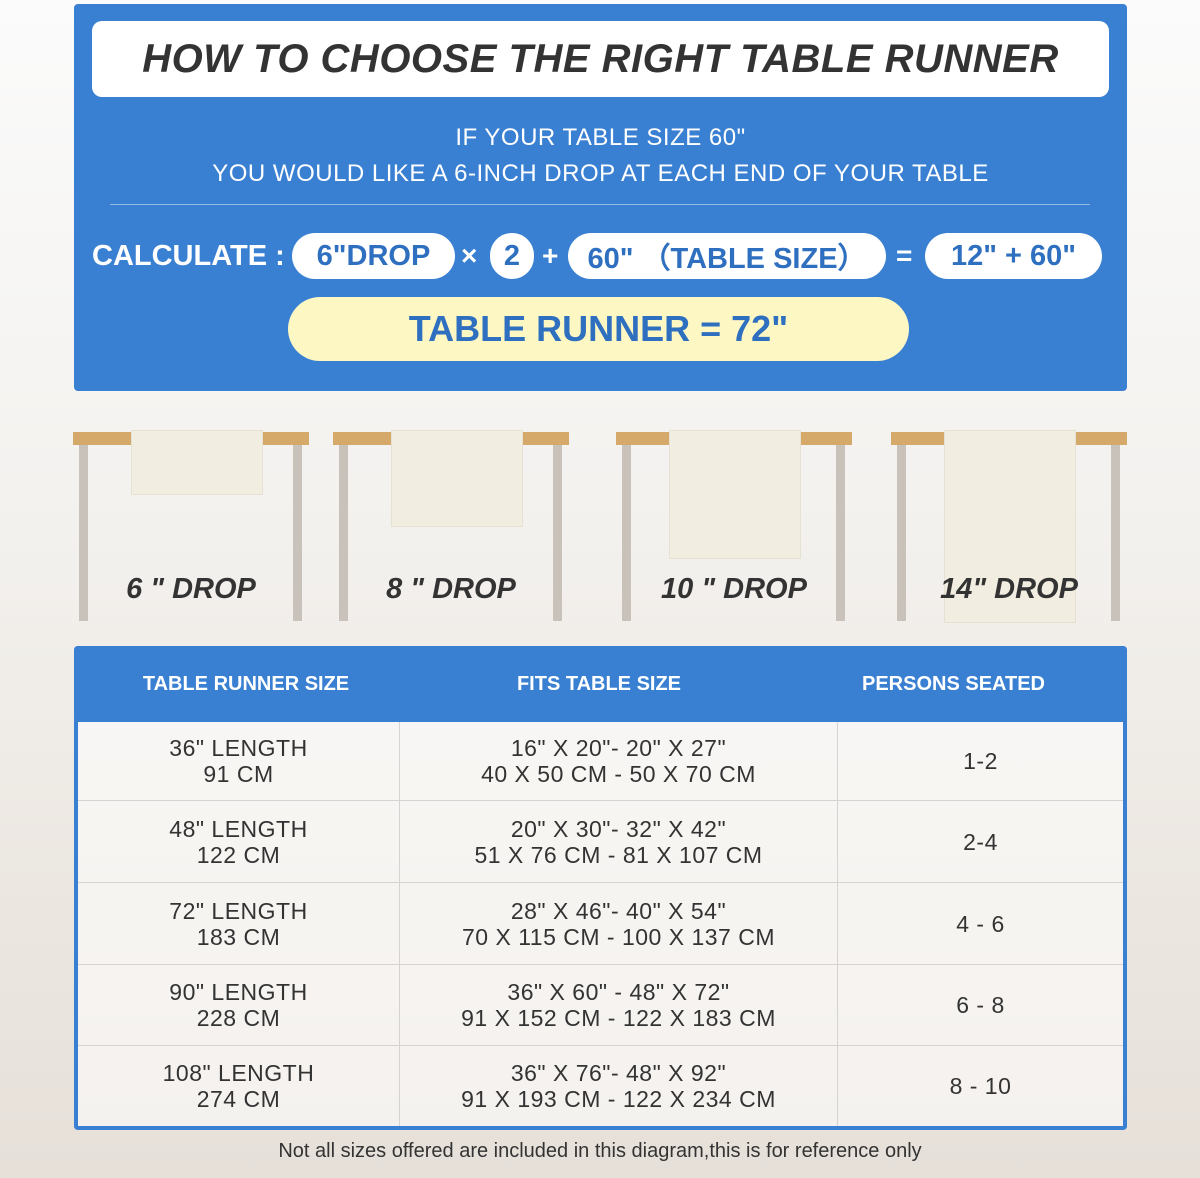 The height and width of the screenshot is (1178, 1200). I want to click on drop-label: 6 " DROP, so click(191, 589).